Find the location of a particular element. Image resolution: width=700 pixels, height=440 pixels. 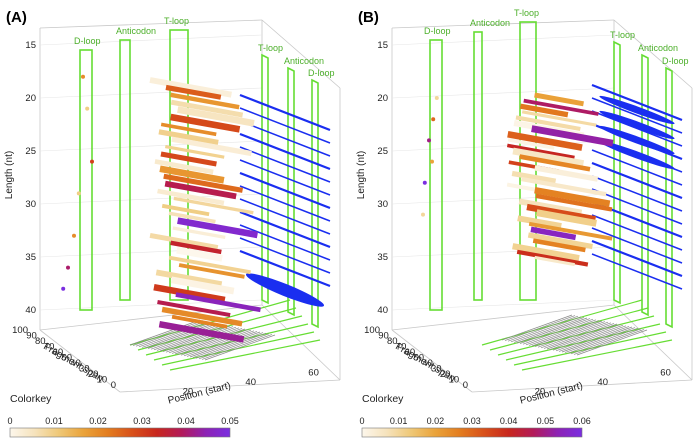

floor-projection is located at coordinates (574, 335).